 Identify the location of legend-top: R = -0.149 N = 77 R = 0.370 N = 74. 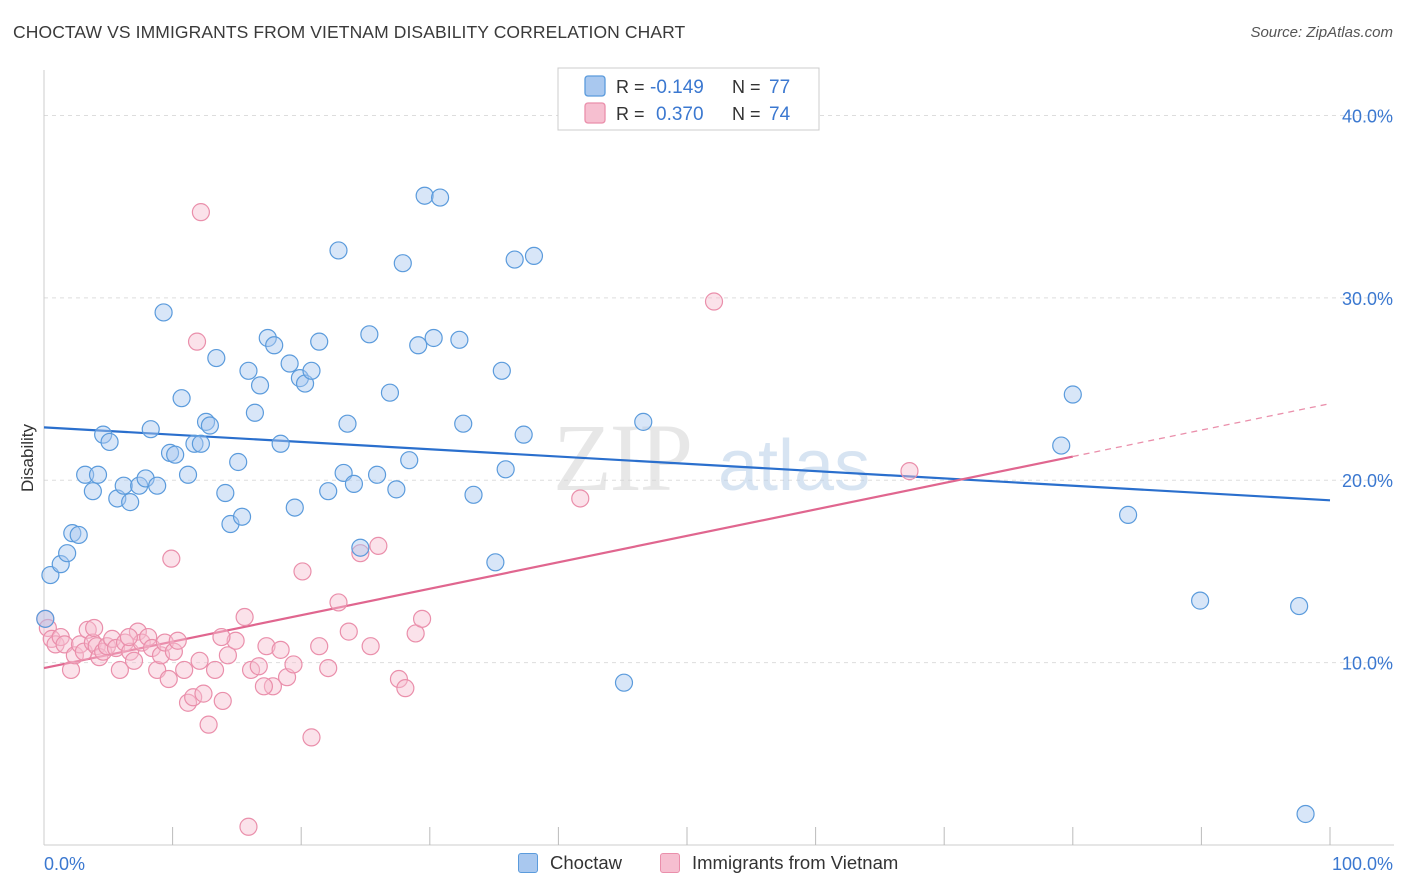
(688, 99).